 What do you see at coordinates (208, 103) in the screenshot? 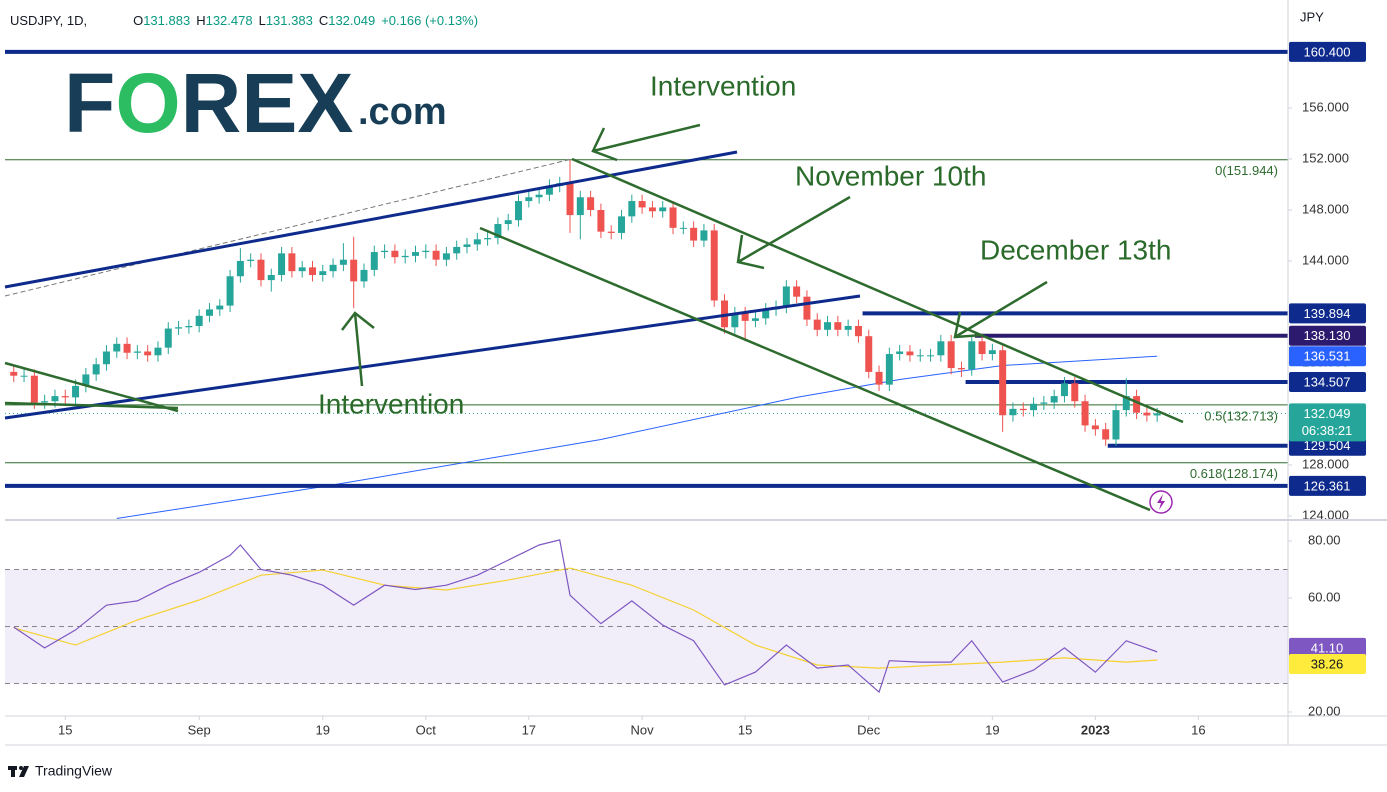
I see `logo-text: FOREX` at bounding box center [208, 103].